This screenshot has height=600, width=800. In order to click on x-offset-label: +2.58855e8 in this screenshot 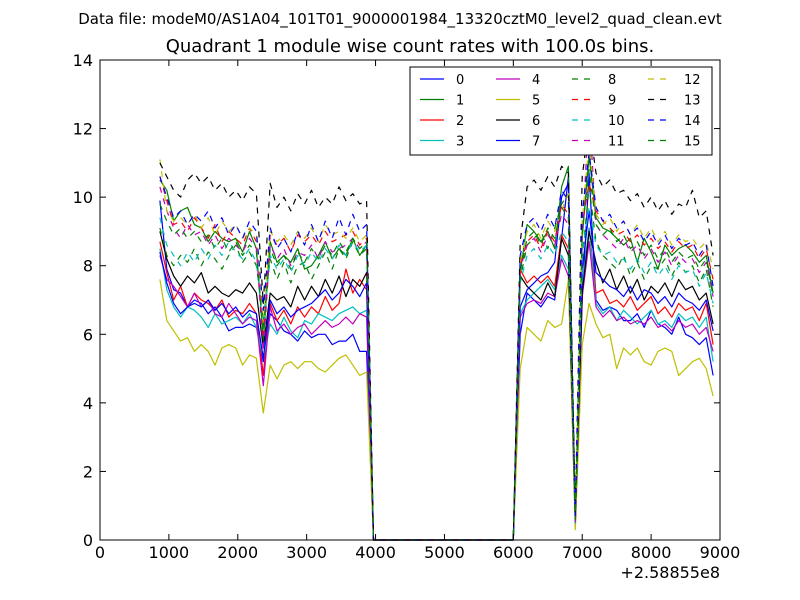, I will do `click(670, 572)`.